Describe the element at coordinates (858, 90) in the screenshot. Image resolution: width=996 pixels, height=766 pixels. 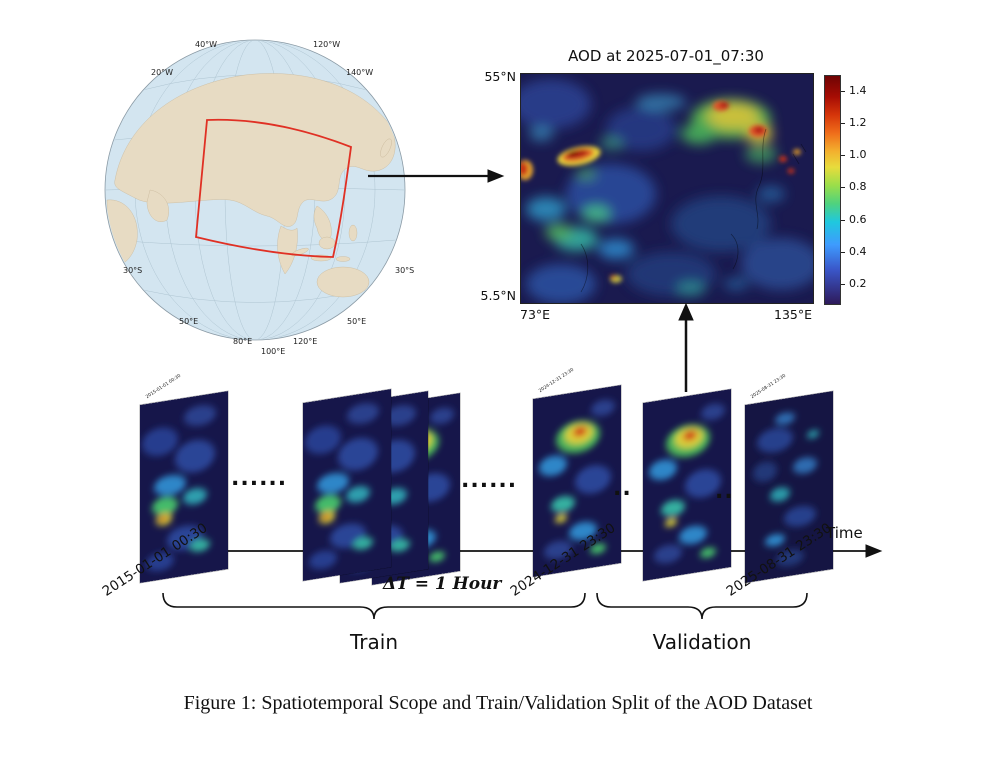
I see `colorbar-tick-label: 1.4` at that location.